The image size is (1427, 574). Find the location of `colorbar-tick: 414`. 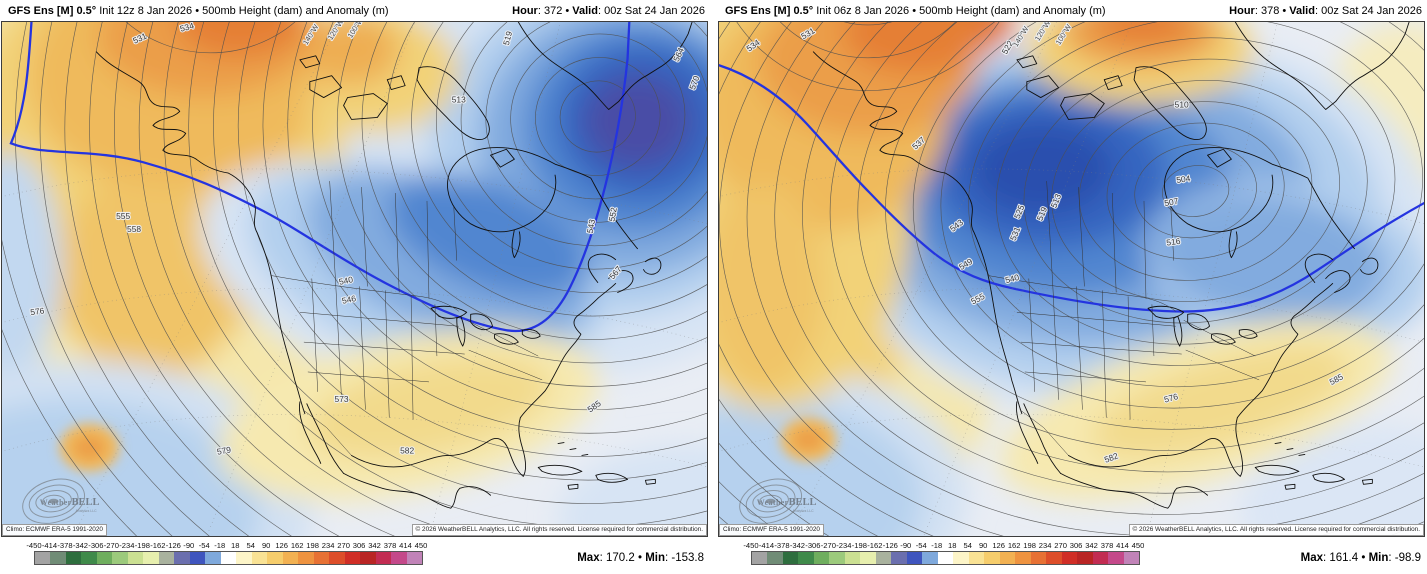

colorbar-tick: 414 is located at coordinates (1122, 545).